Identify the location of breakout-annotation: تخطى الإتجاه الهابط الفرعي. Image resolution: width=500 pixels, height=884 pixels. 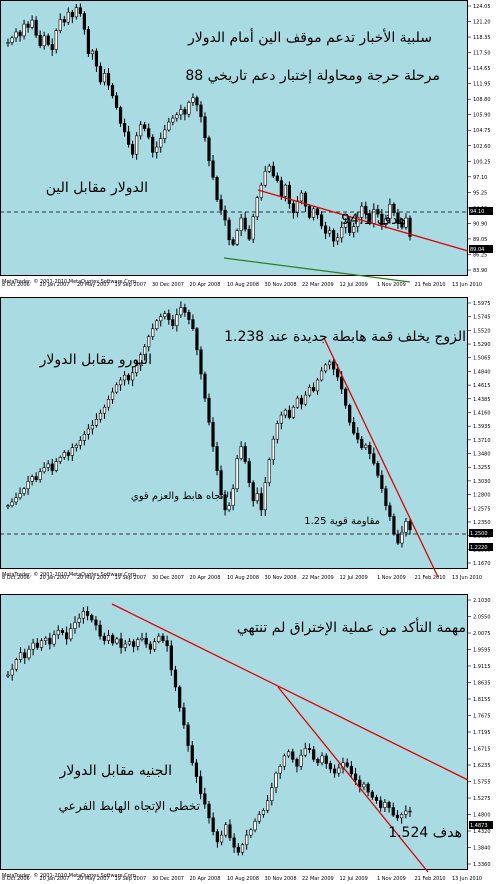
(129, 806).